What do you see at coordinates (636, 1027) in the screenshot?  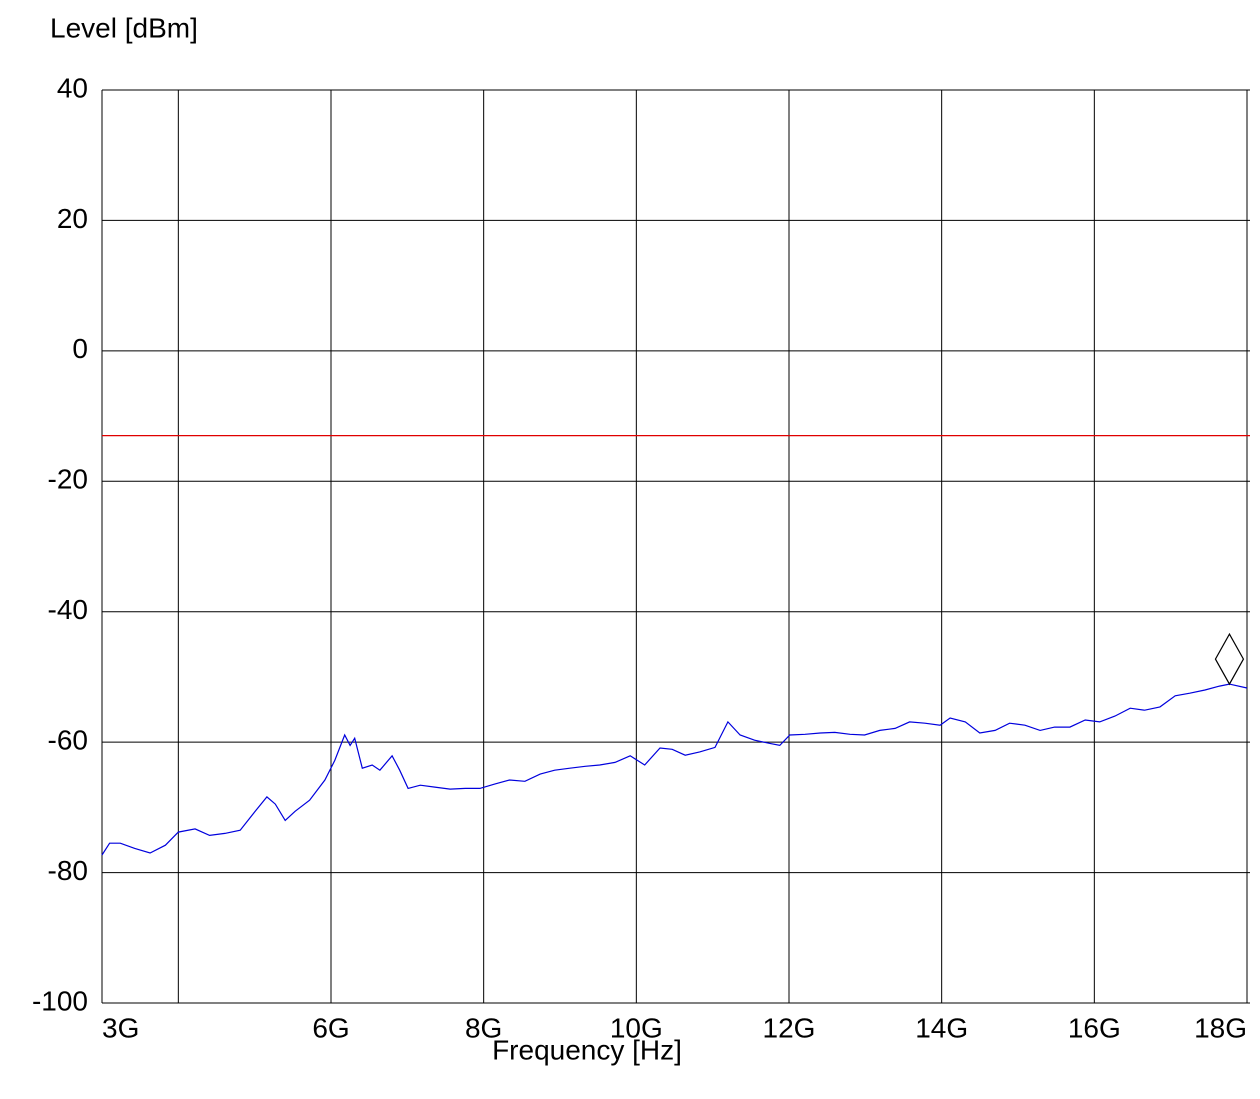 I see `x-tick-label: 10G` at bounding box center [636, 1027].